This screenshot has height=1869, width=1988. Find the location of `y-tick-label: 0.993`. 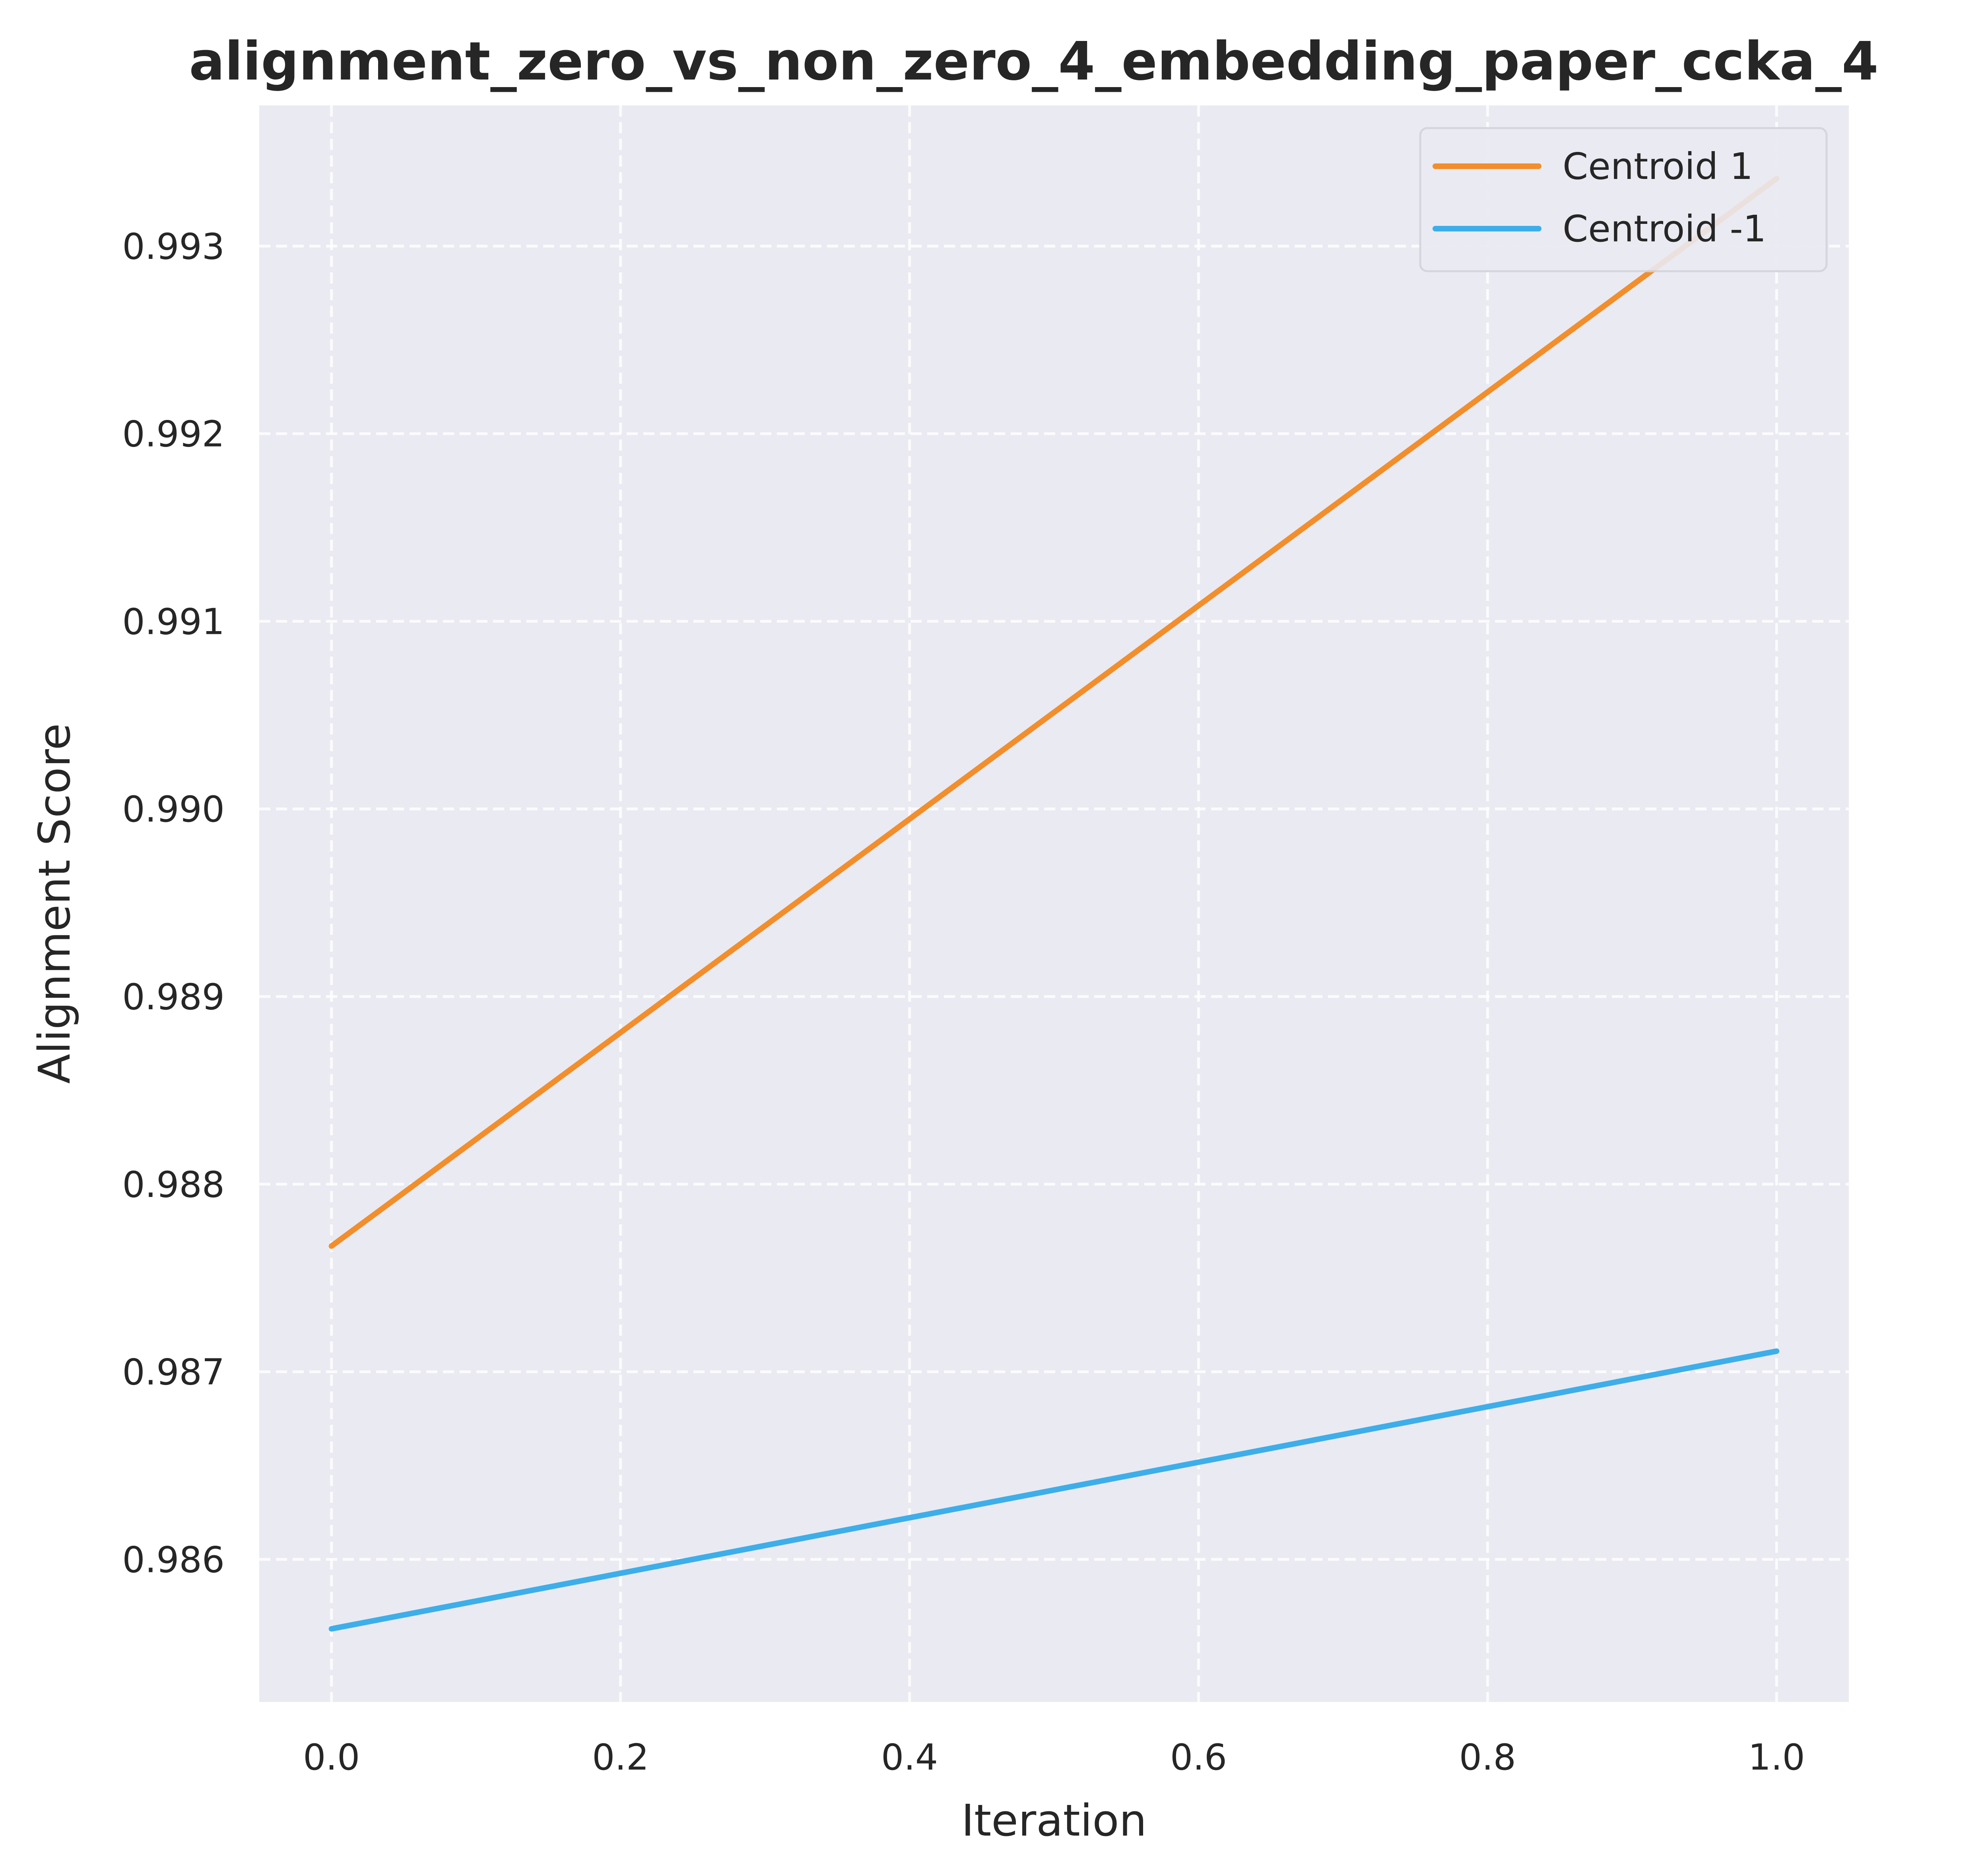

y-tick-label: 0.993 is located at coordinates (173, 247).